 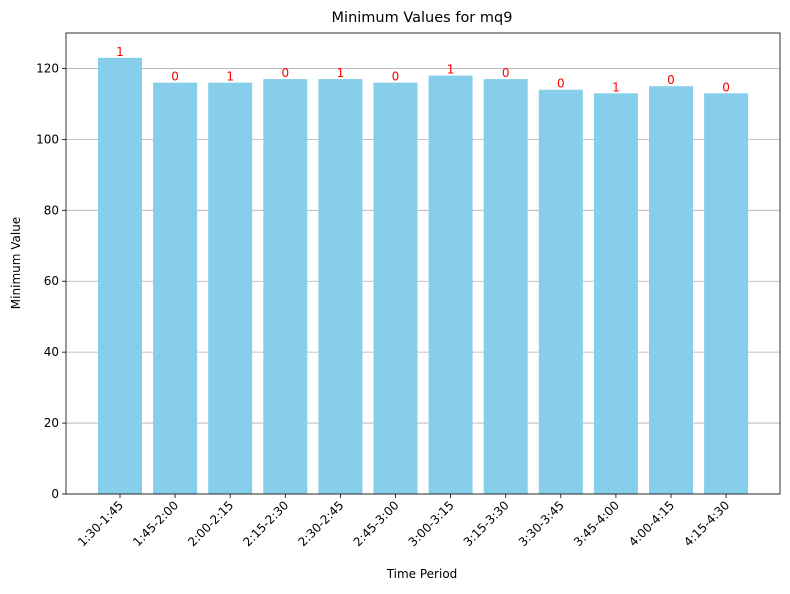 What do you see at coordinates (47, 68) in the screenshot?
I see `y-tick-label: 120` at bounding box center [47, 68].